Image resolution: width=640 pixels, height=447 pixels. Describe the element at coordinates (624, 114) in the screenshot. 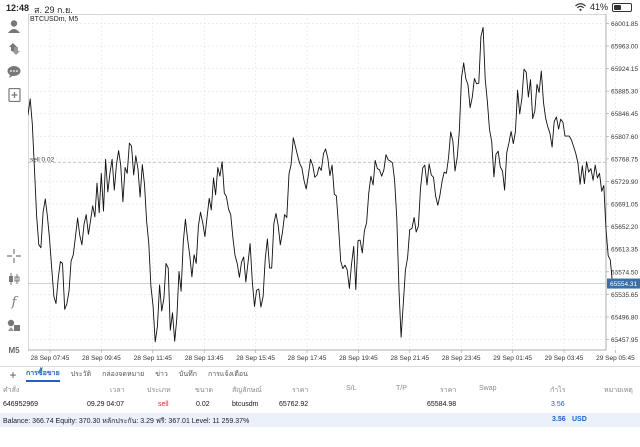

I see `y-tick-label: 65846.45` at that location.